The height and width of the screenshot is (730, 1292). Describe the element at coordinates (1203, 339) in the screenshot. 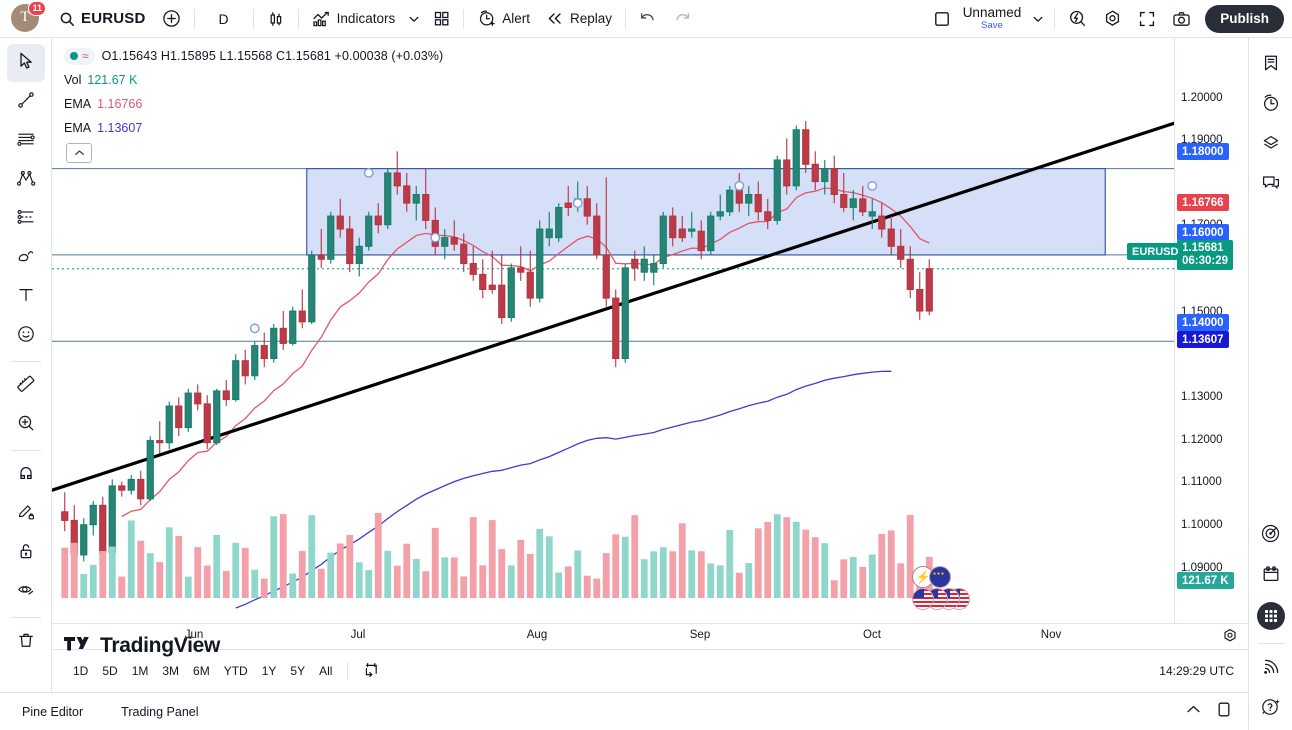

I see `ema-slow-badge: 1.13607` at that location.